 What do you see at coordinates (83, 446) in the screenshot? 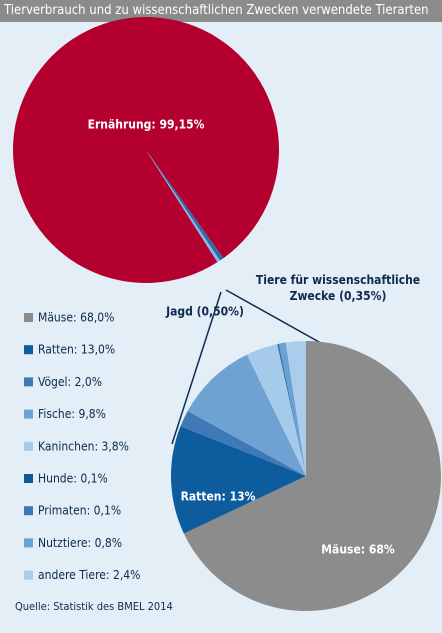
I see `legend-label: Kaninchen: 3,8%` at bounding box center [83, 446].